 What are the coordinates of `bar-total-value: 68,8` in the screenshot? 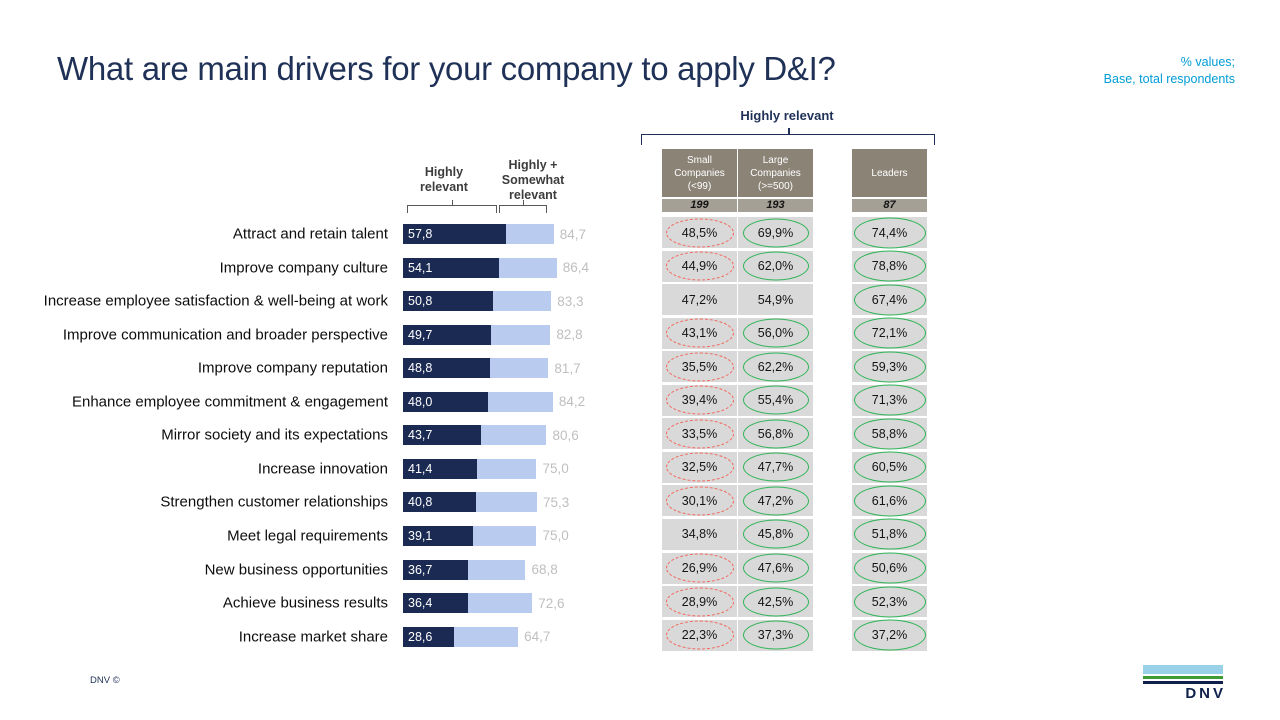 It's located at (544, 569).